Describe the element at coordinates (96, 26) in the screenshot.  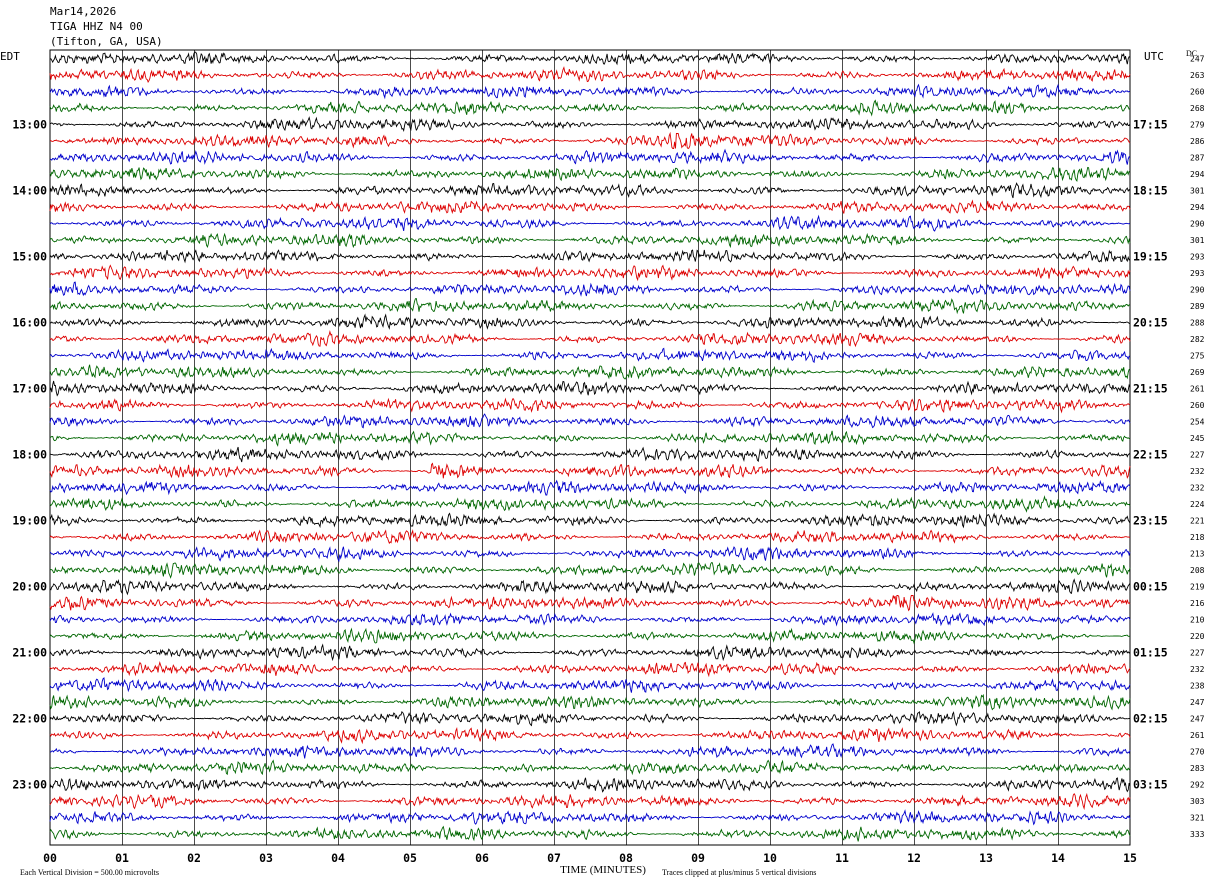
I see `station-label: TIGA HHZ N4 00` at that location.